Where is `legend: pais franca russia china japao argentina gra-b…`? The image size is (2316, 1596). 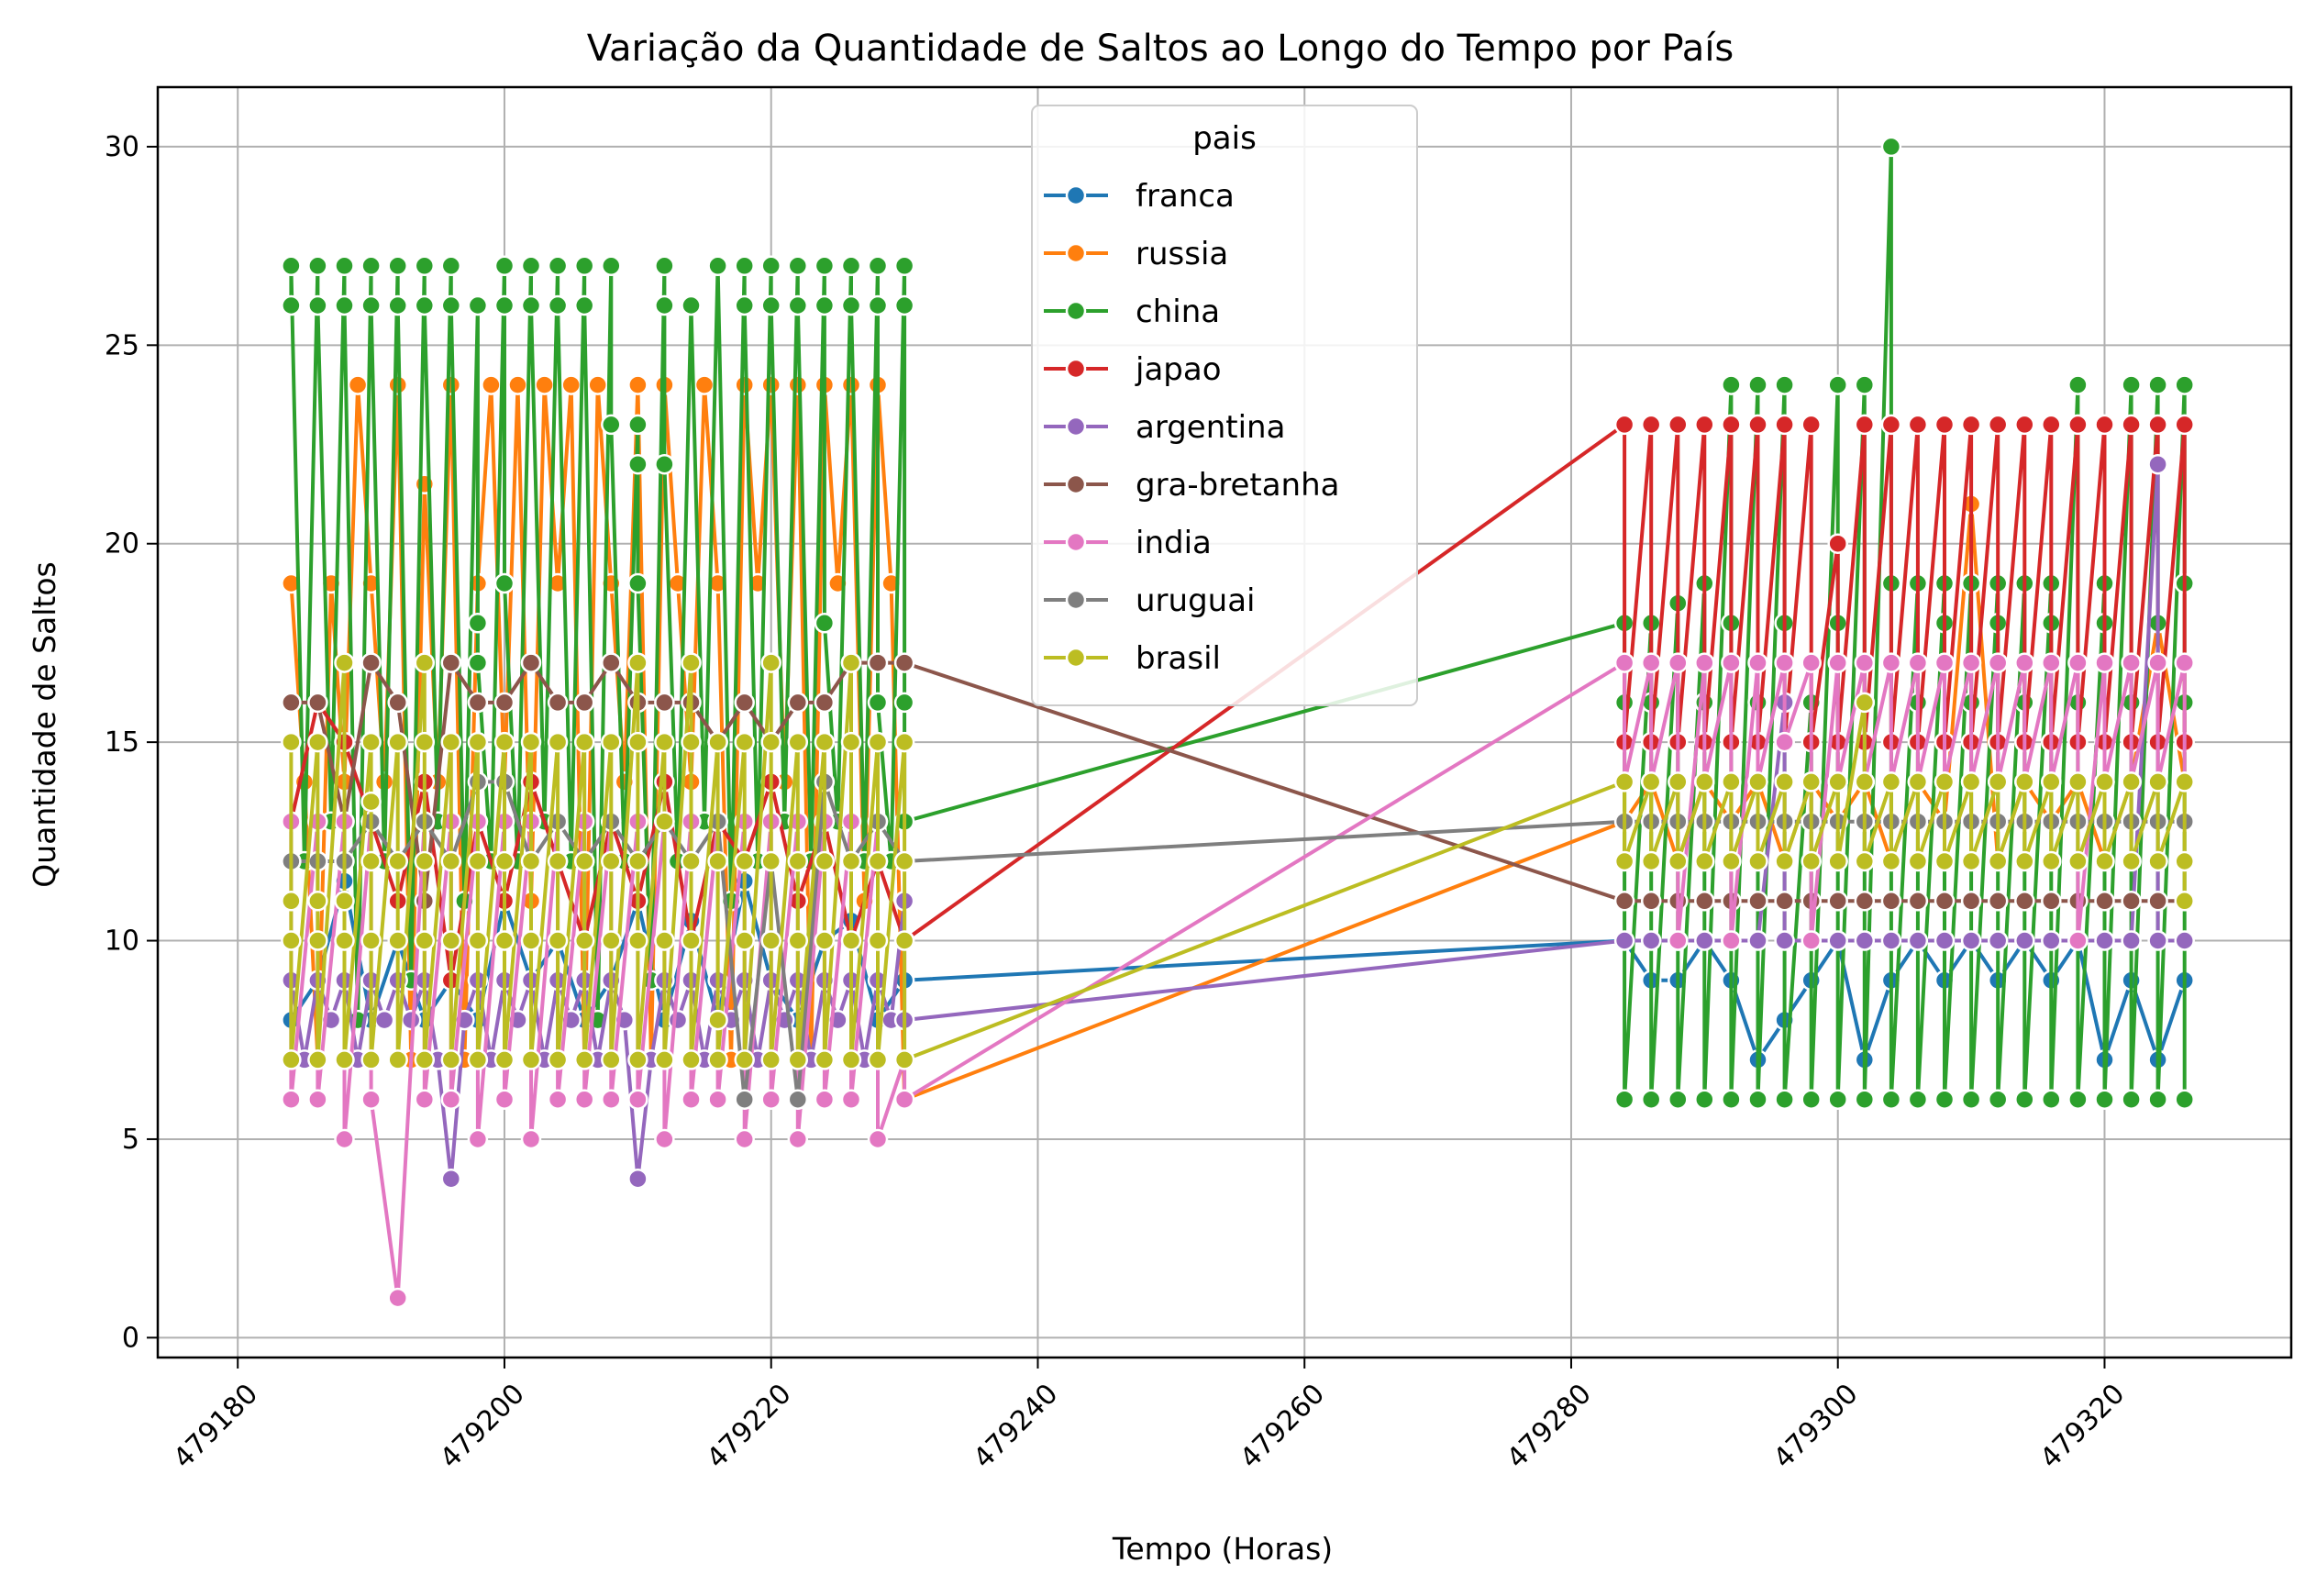
legend: pais franca russia china japao argentina gra-b… is located at coordinates (1224, 405).